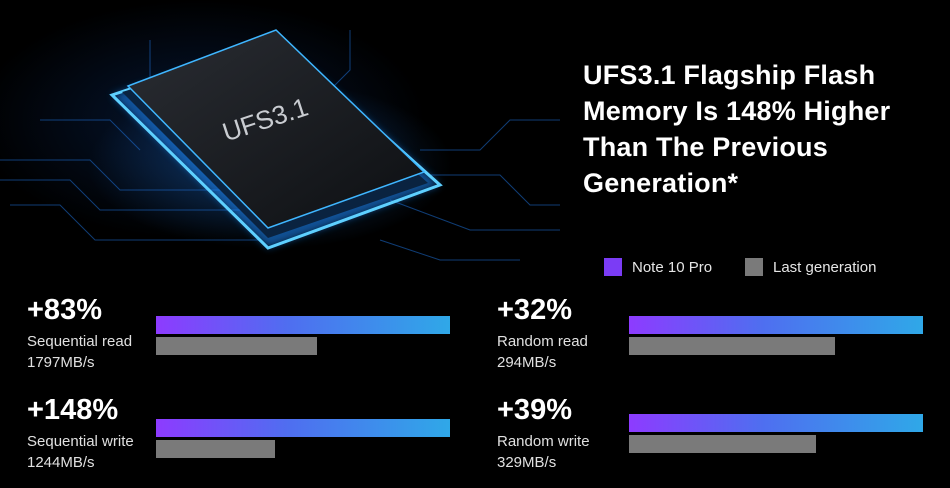 This screenshot has width=950, height=488. I want to click on legend-swatch-previous, so click(754, 267).